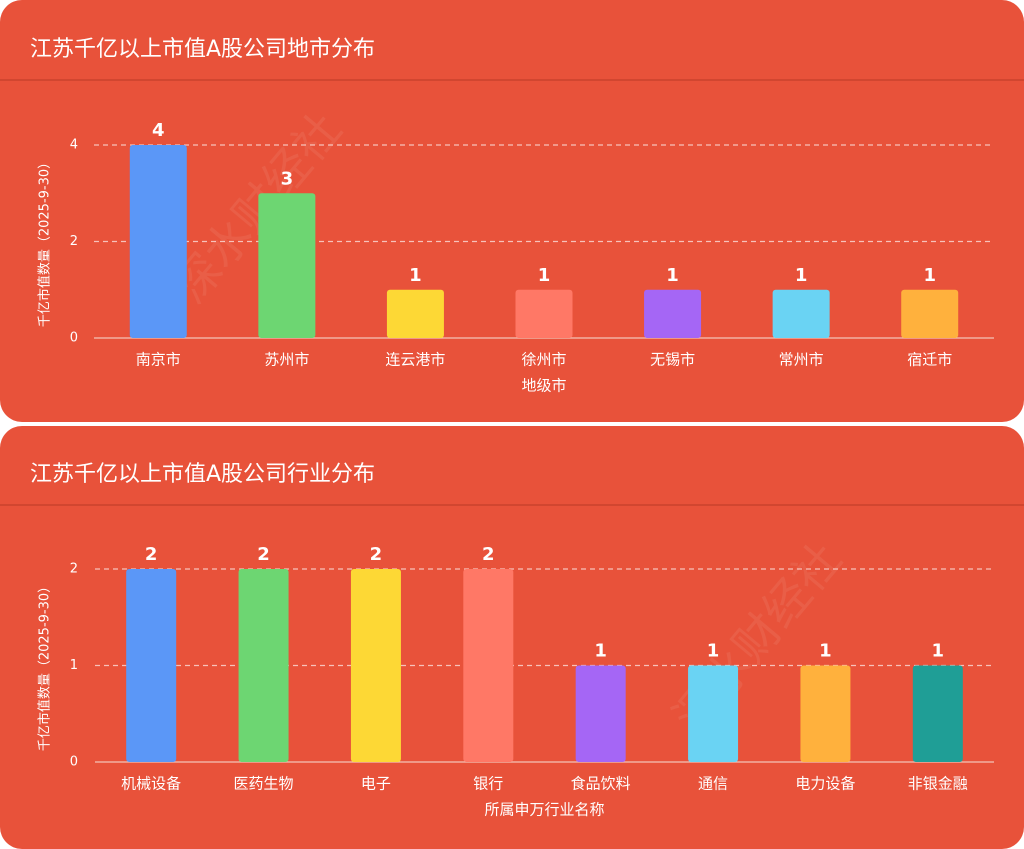 This screenshot has height=849, width=1024. What do you see at coordinates (601, 784) in the screenshot?
I see `x-tick-label: 食品饮料` at bounding box center [601, 784].